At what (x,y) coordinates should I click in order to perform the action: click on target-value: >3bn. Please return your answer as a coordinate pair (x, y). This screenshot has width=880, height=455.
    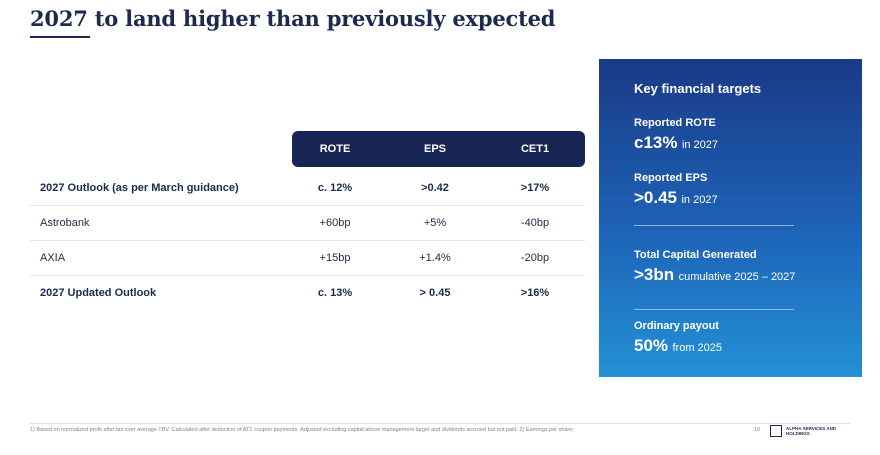
    Looking at the image, I should click on (654, 274).